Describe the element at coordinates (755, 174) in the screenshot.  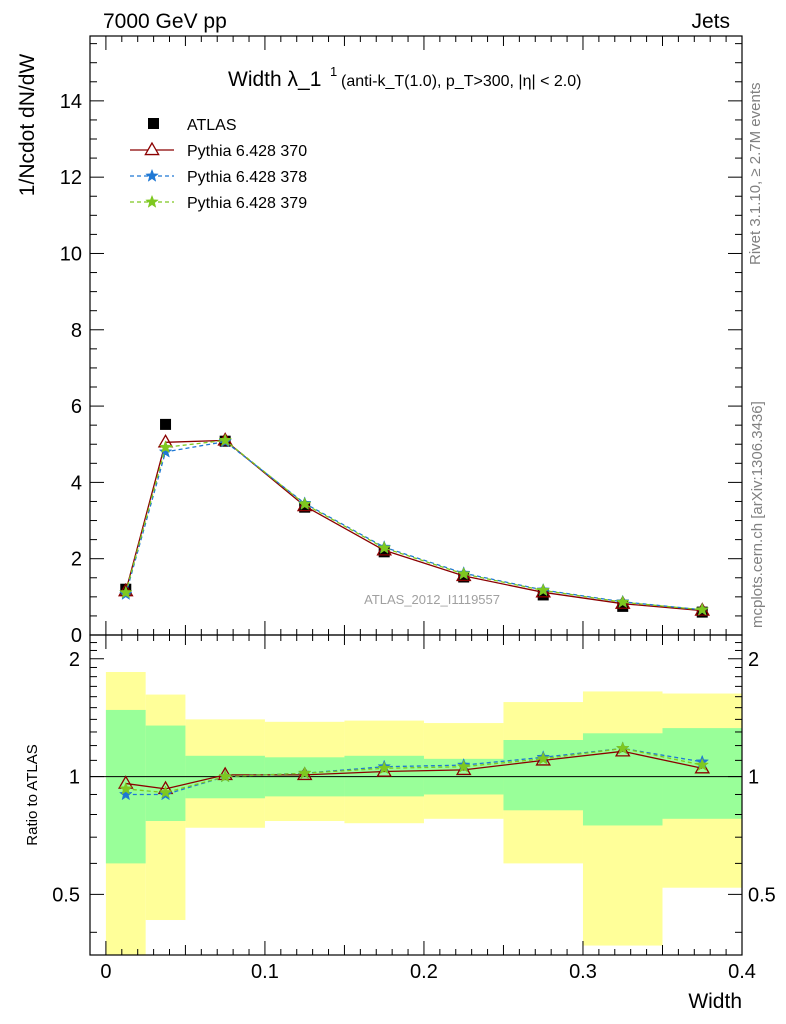
I see `rivet-version-label: Rivet 3.1.10, ≥ 2.7M events` at that location.